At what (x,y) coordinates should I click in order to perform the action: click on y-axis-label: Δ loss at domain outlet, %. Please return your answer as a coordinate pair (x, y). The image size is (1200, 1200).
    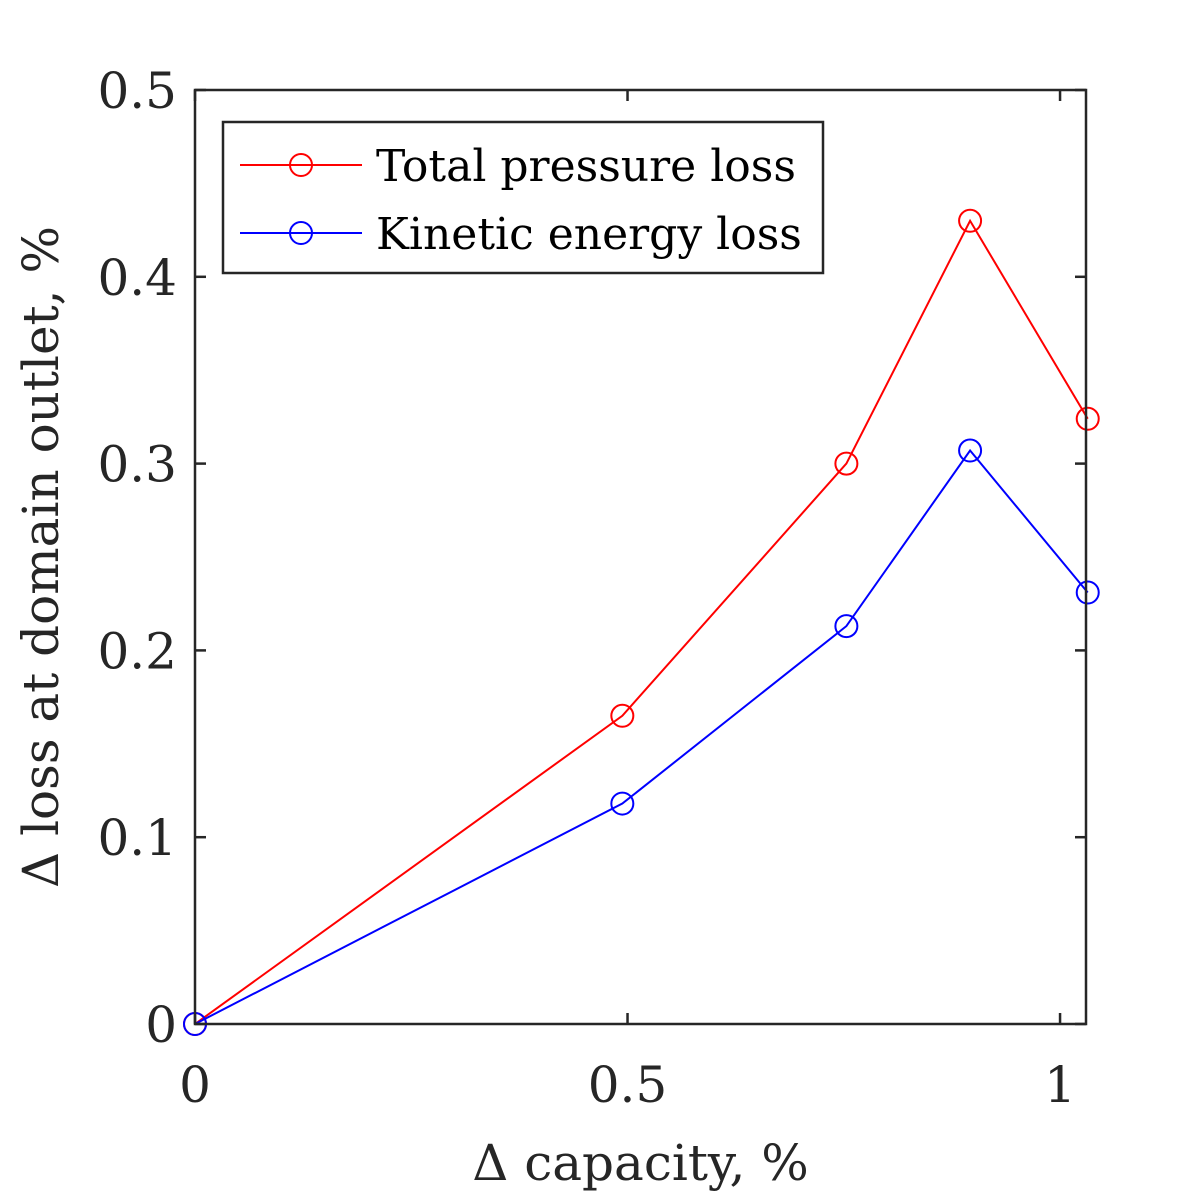
    Looking at the image, I should click on (41, 557).